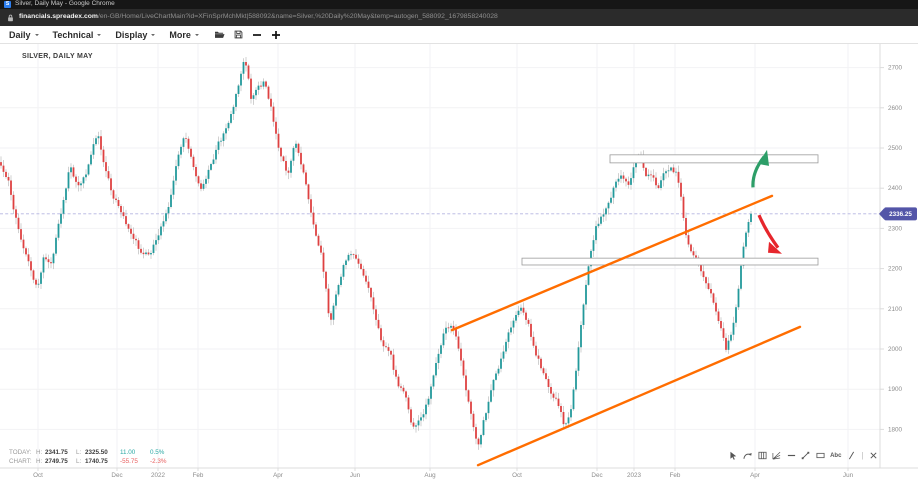 This screenshot has width=918, height=481. What do you see at coordinates (219, 34) in the screenshot?
I see `open-chart-button` at bounding box center [219, 34].